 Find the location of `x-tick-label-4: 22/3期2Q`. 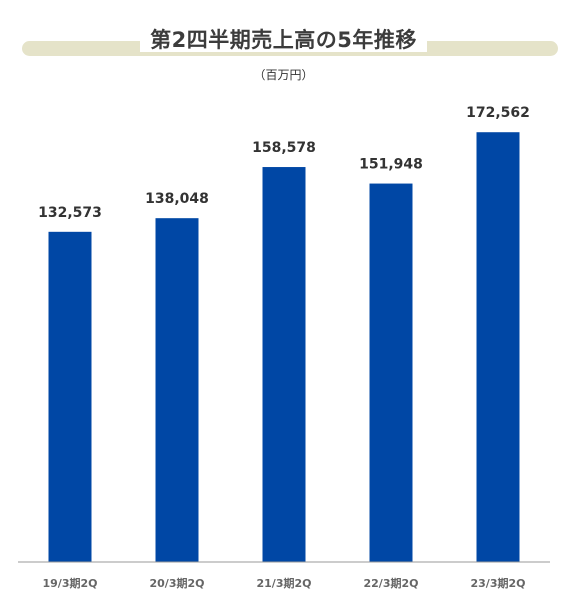

x-tick-label-4: 22/3期2Q is located at coordinates (391, 583).